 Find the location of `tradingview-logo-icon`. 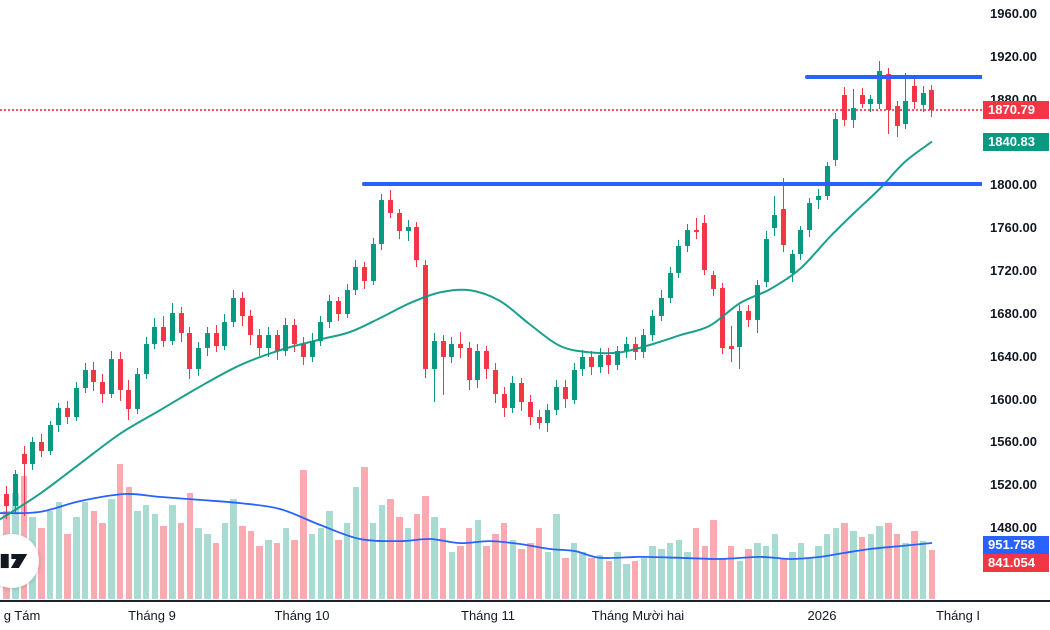

tradingview-logo-icon is located at coordinates (14, 561).